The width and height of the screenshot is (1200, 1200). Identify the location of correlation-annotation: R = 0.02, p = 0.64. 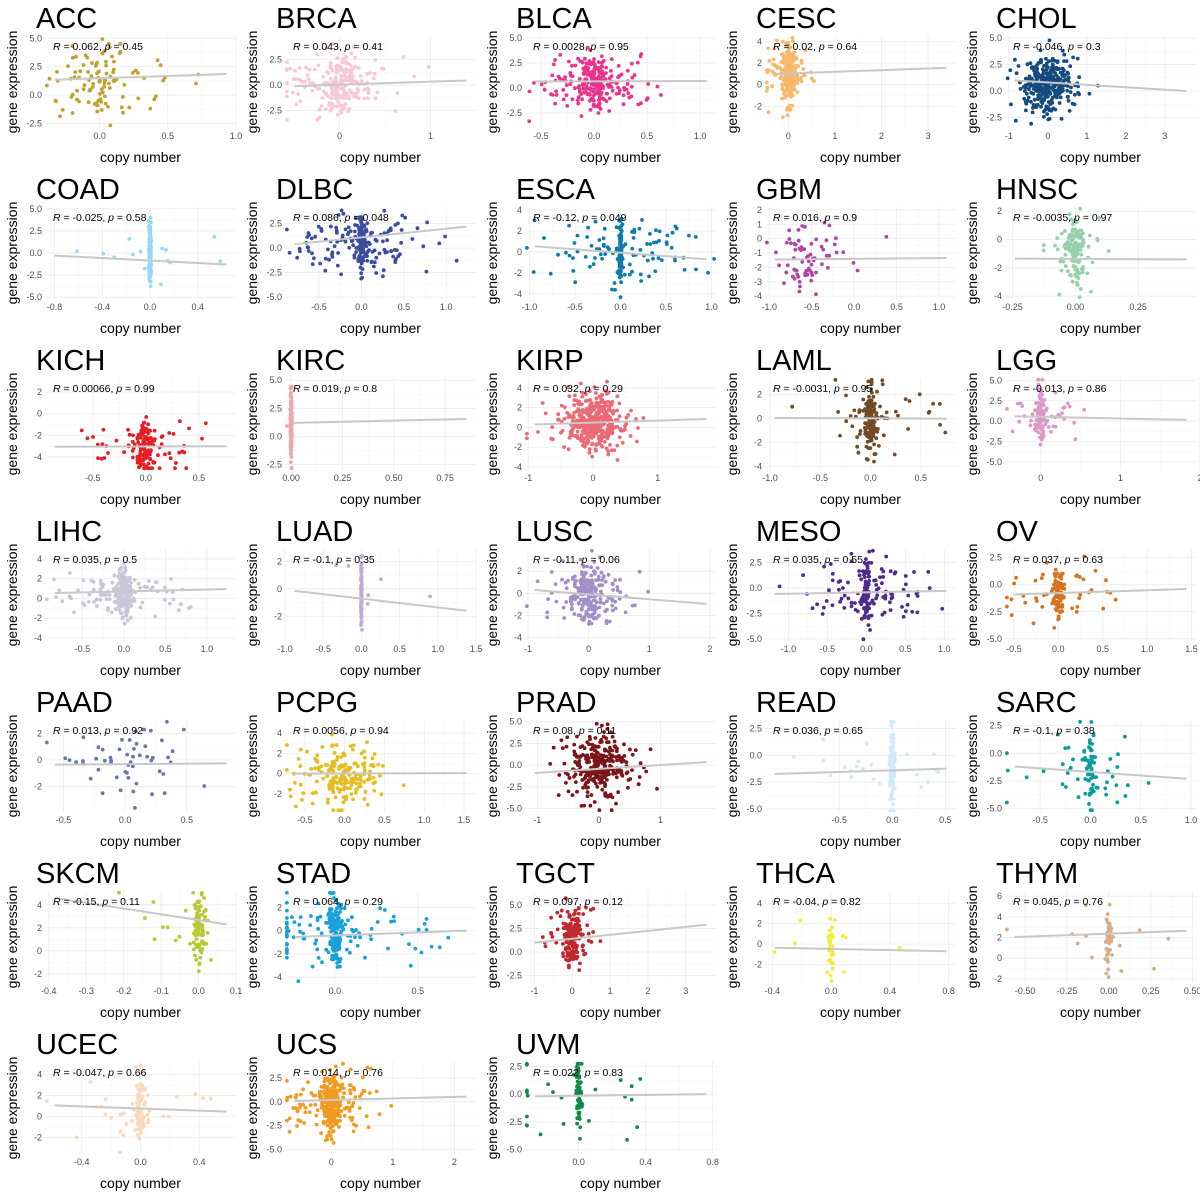
(815, 47).